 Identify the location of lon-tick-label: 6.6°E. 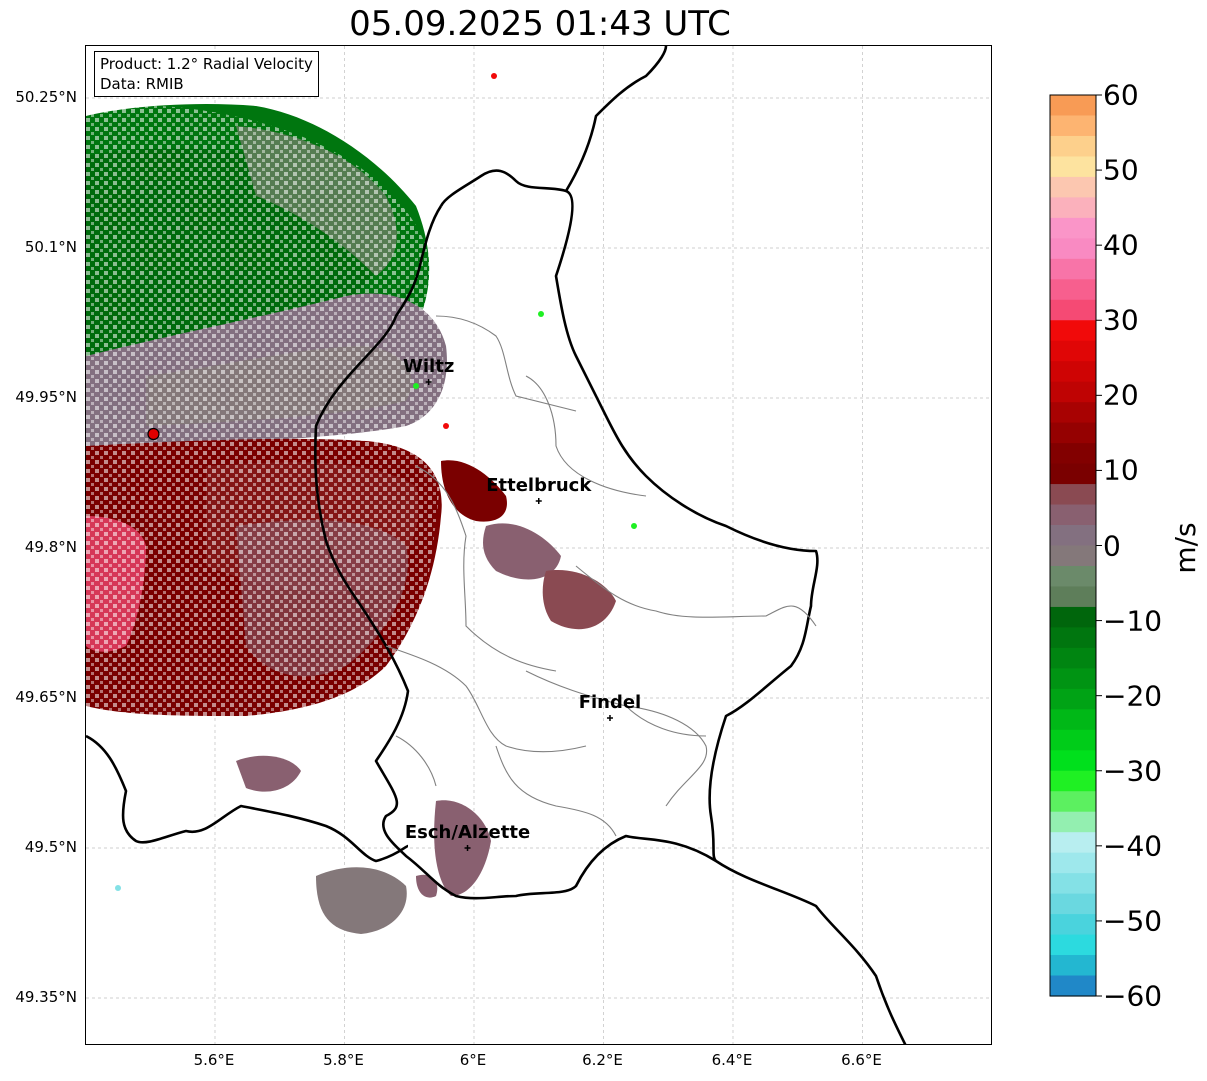
(861, 1060).